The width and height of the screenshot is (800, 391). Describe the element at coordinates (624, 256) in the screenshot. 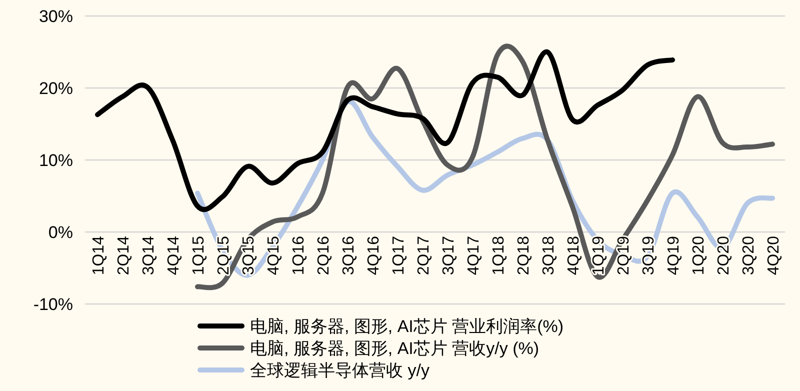

I see `x-tick-label: 2Q19` at that location.